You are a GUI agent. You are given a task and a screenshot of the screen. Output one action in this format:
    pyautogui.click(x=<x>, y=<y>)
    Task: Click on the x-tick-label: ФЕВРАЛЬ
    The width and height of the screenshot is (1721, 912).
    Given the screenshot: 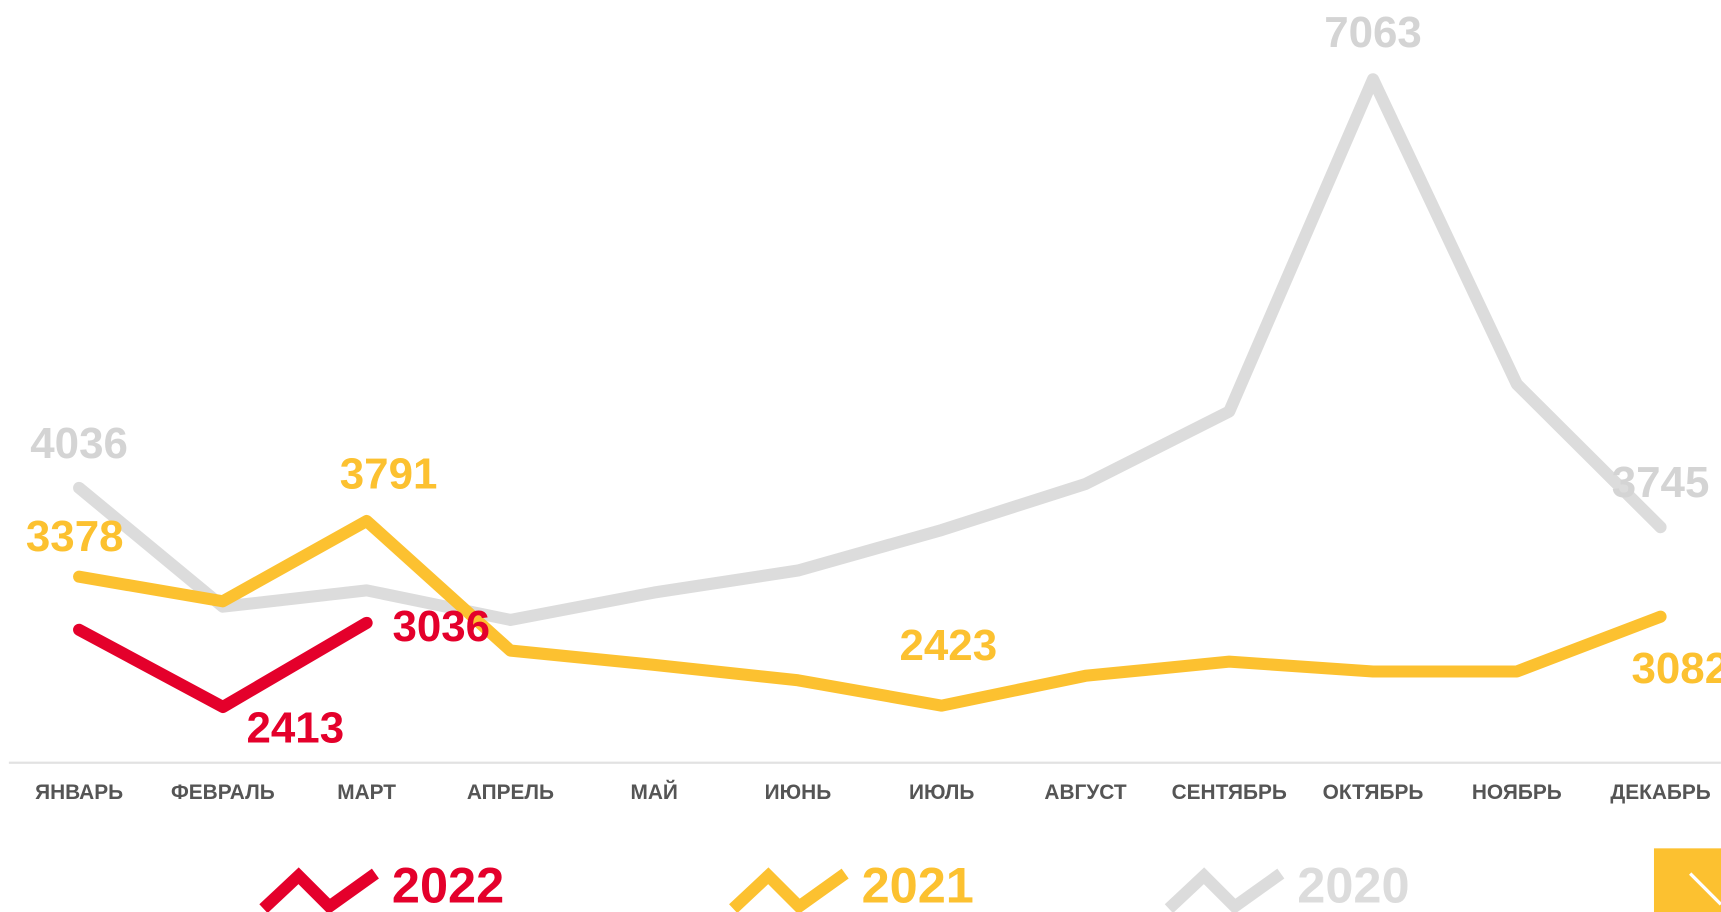 What is the action you would take?
    pyautogui.click(x=223, y=792)
    